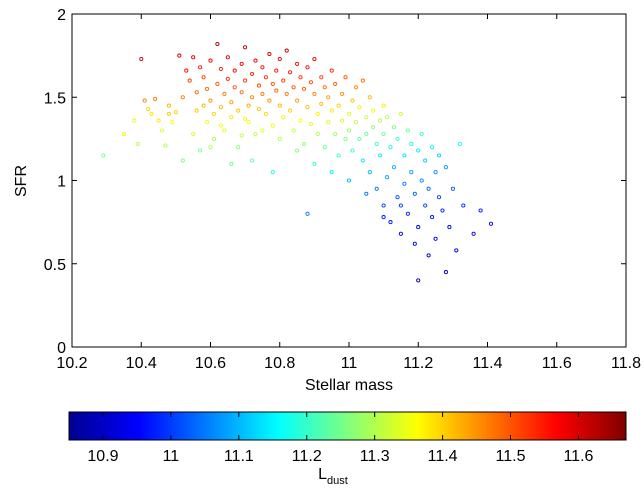 The image size is (644, 491). I want to click on colorbar-title: Ldust, so click(333, 476).